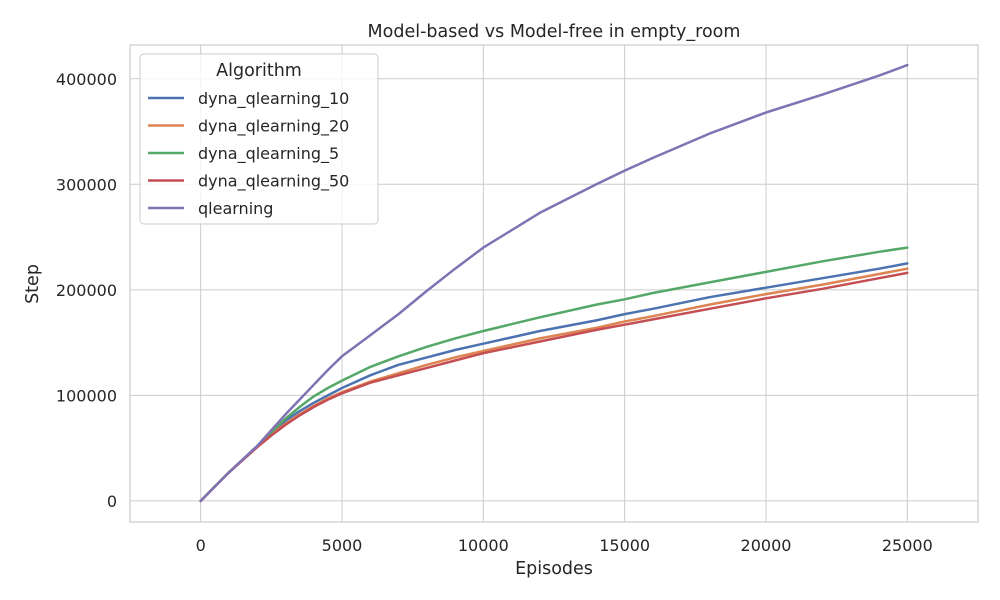  I want to click on y-tick-label: 0, so click(112, 501).